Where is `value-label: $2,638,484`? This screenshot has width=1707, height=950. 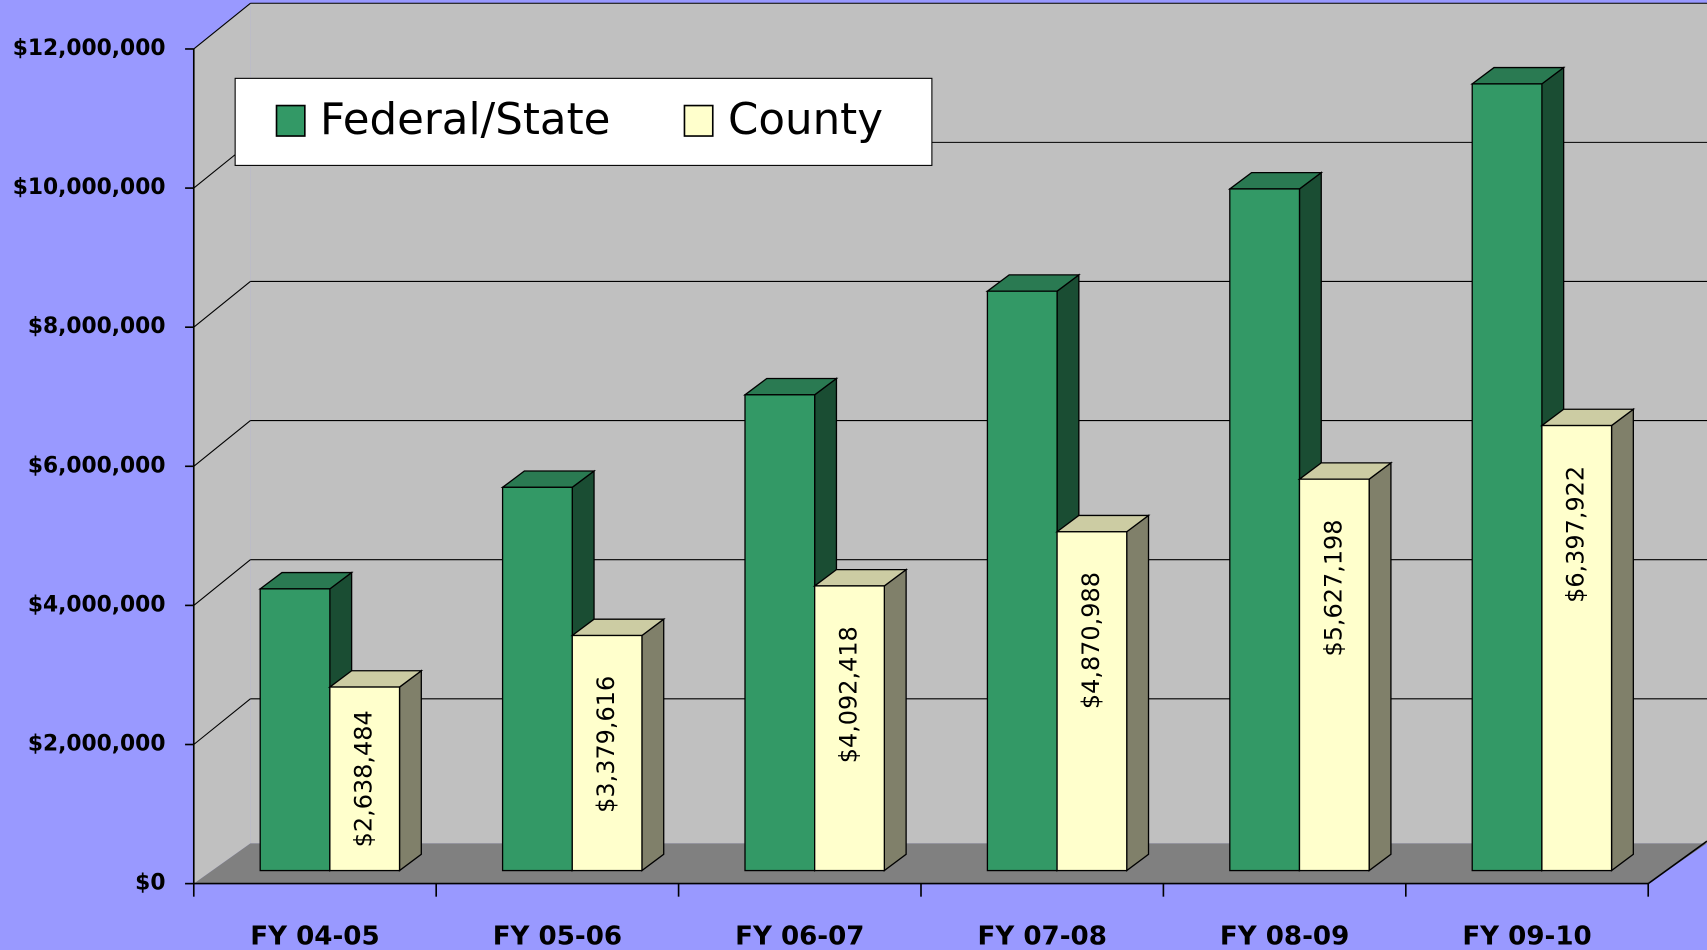
value-label: $2,638,484 is located at coordinates (364, 778).